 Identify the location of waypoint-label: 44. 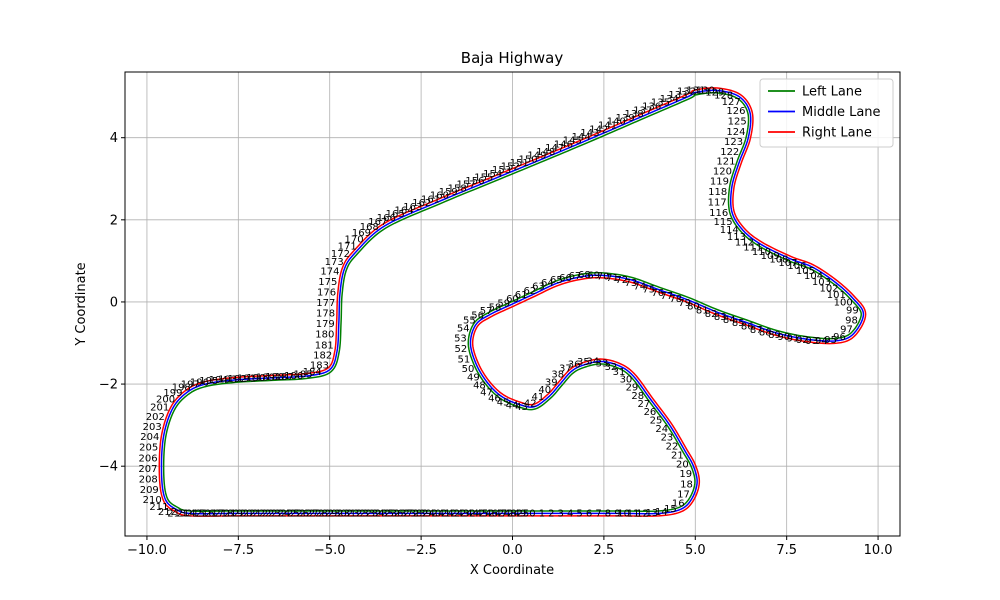
(512, 406).